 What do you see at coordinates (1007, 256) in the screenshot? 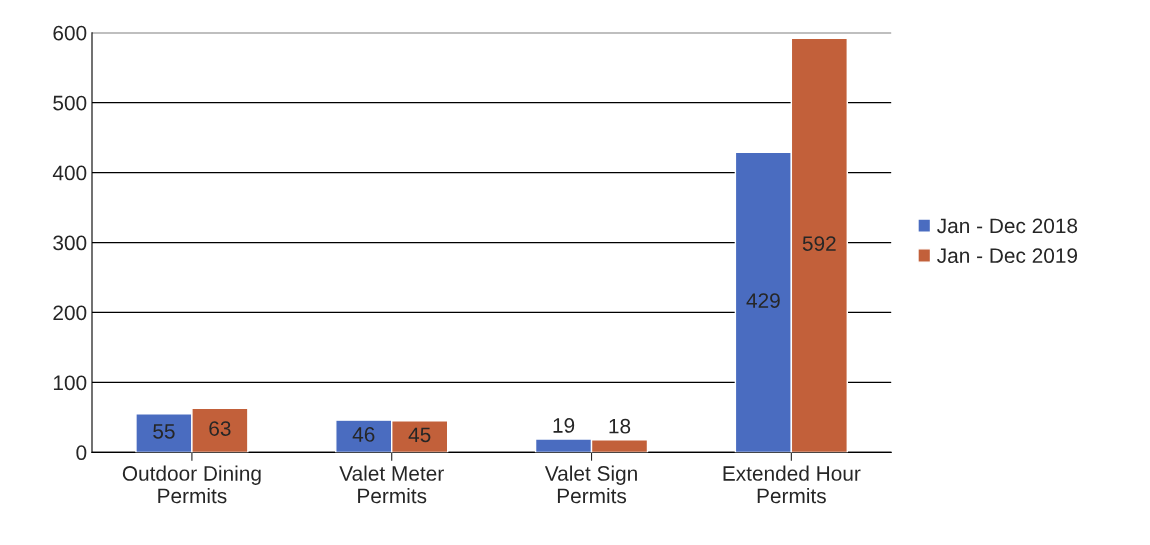
I see `legend-label: Jan - Dec 2019` at bounding box center [1007, 256].